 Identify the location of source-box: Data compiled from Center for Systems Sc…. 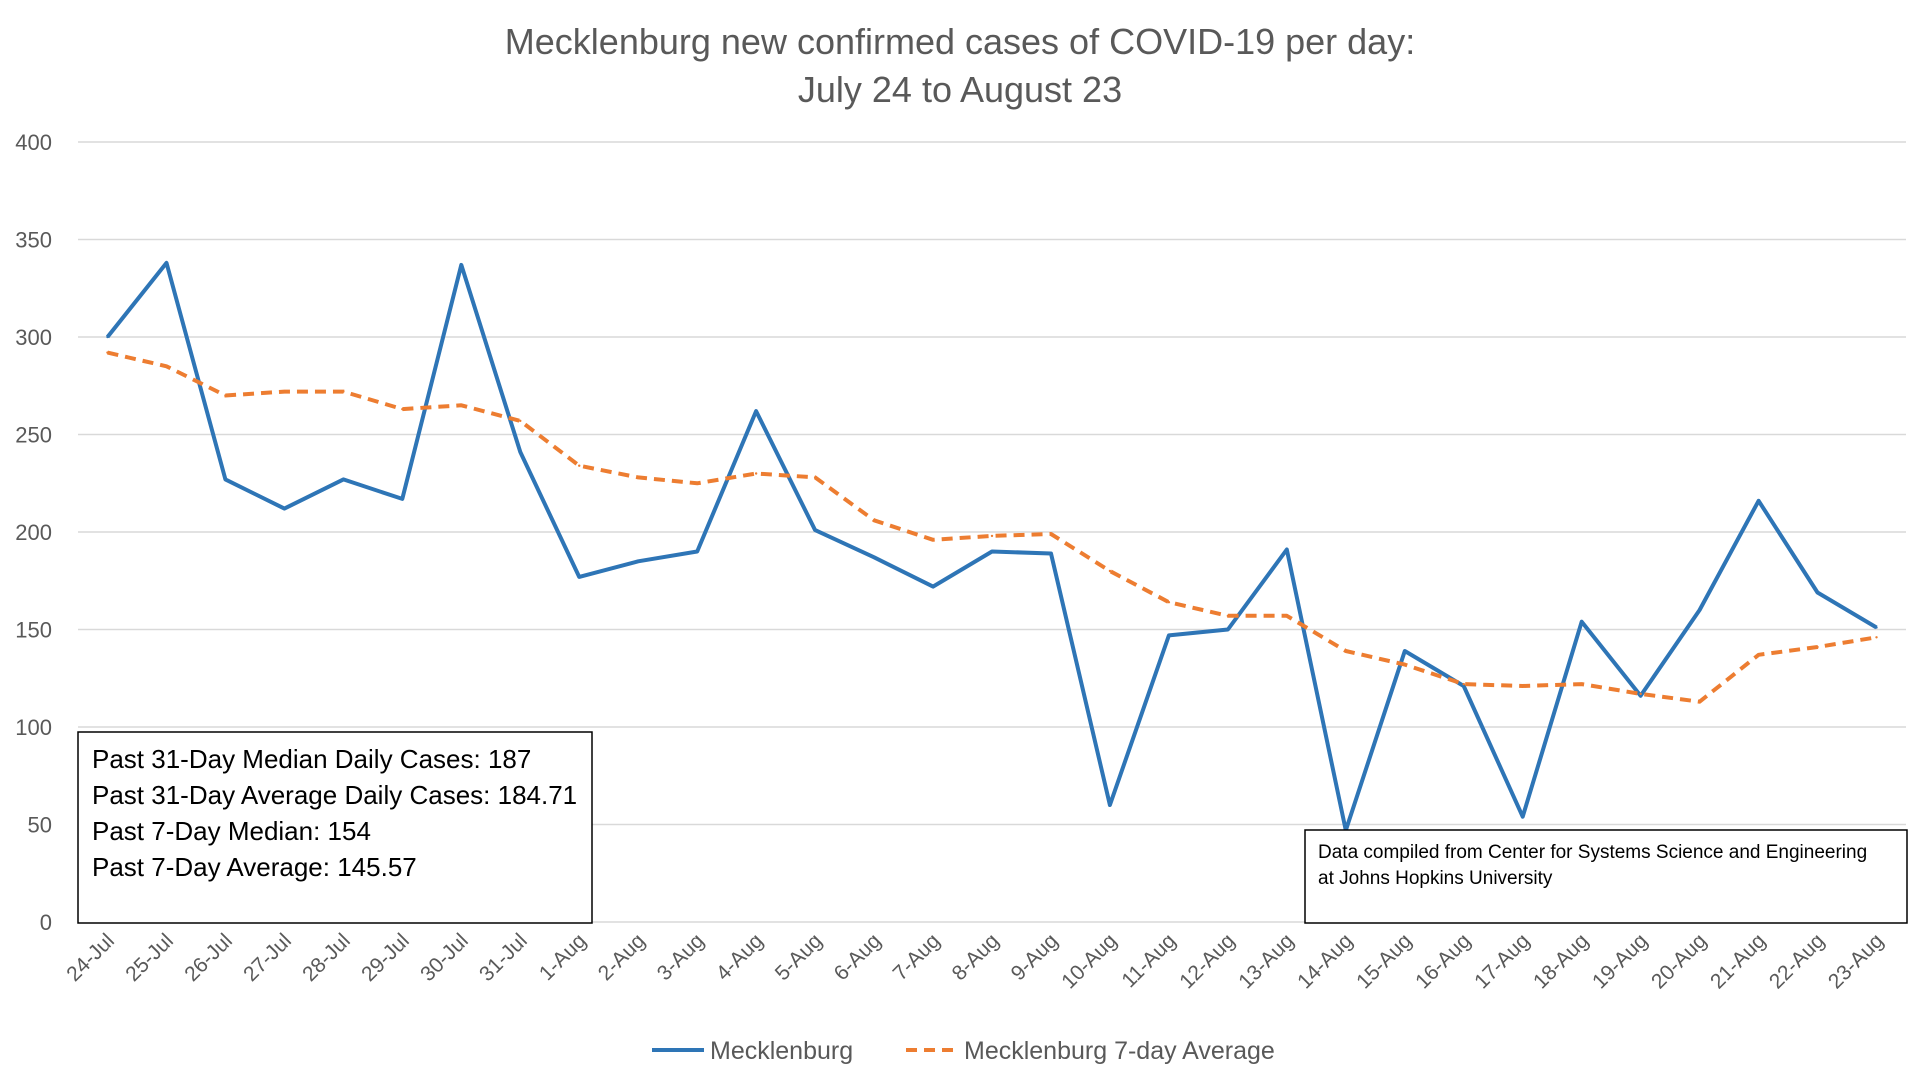
(1606, 876).